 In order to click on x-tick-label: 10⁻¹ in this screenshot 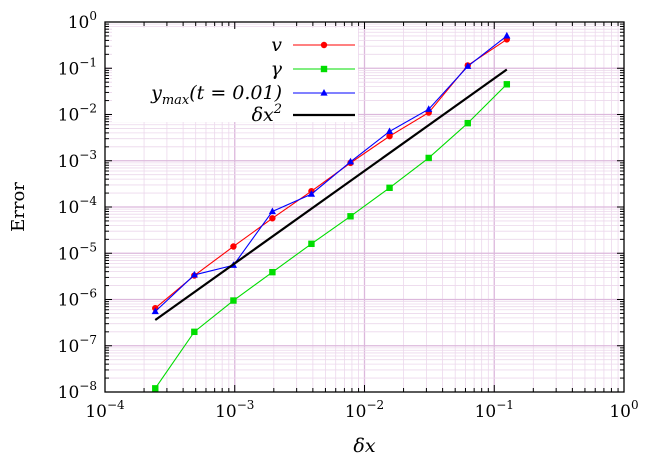, I will do `click(494, 410)`.